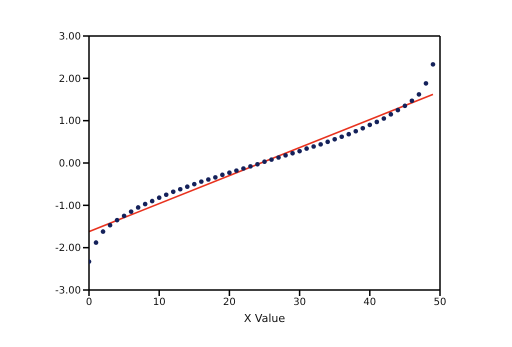 This screenshot has height=347, width=512. Describe the element at coordinates (69, 79) in the screenshot. I see `y-tick-label: 2.00` at that location.